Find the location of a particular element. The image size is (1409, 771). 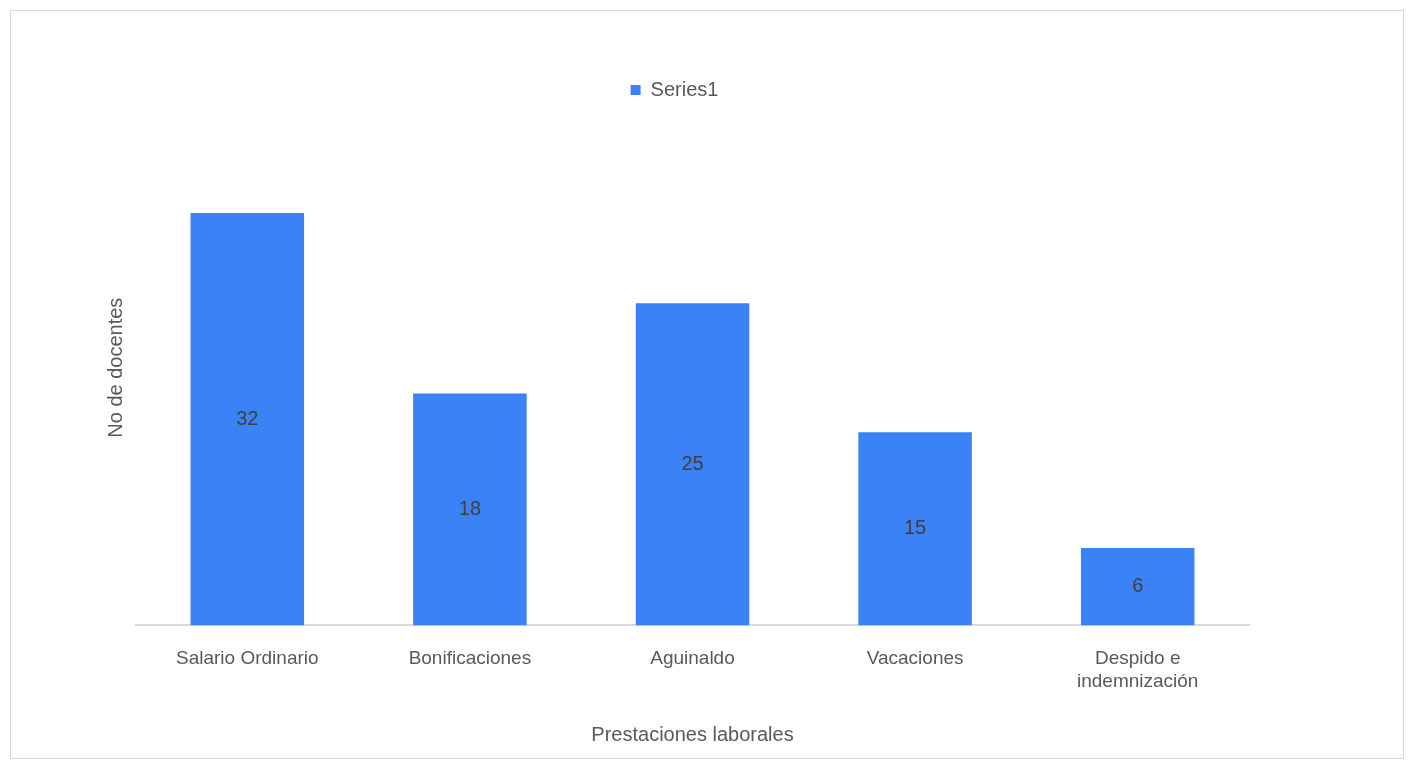

x-tick-label: Aguinaldo is located at coordinates (692, 658).